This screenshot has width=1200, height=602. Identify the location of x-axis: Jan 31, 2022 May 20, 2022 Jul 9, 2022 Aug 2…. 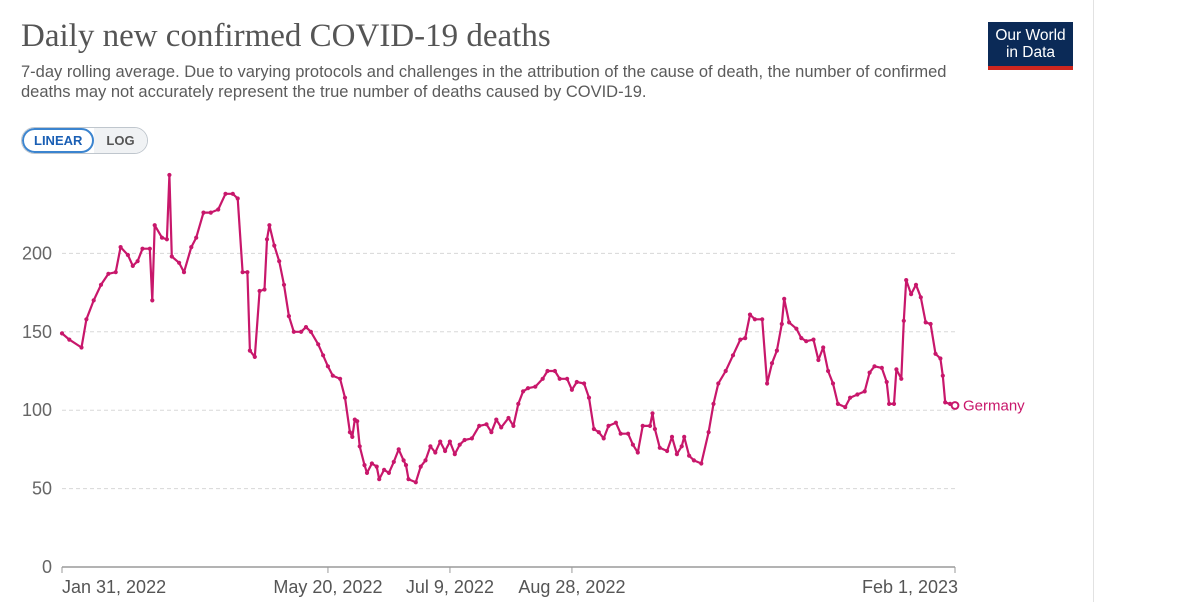
(509, 582).